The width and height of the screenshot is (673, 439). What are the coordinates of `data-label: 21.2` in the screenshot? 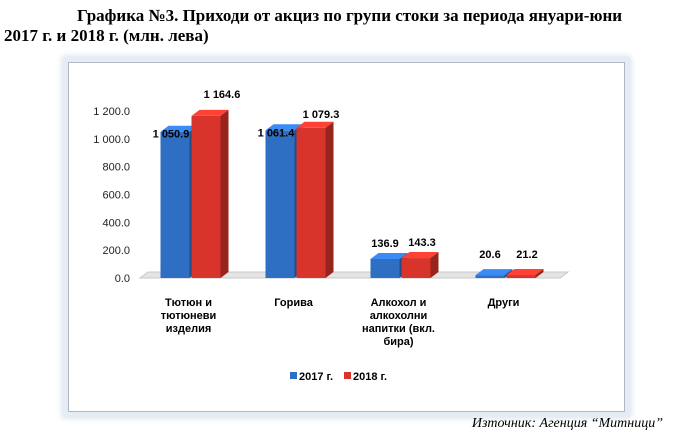 It's located at (526, 255).